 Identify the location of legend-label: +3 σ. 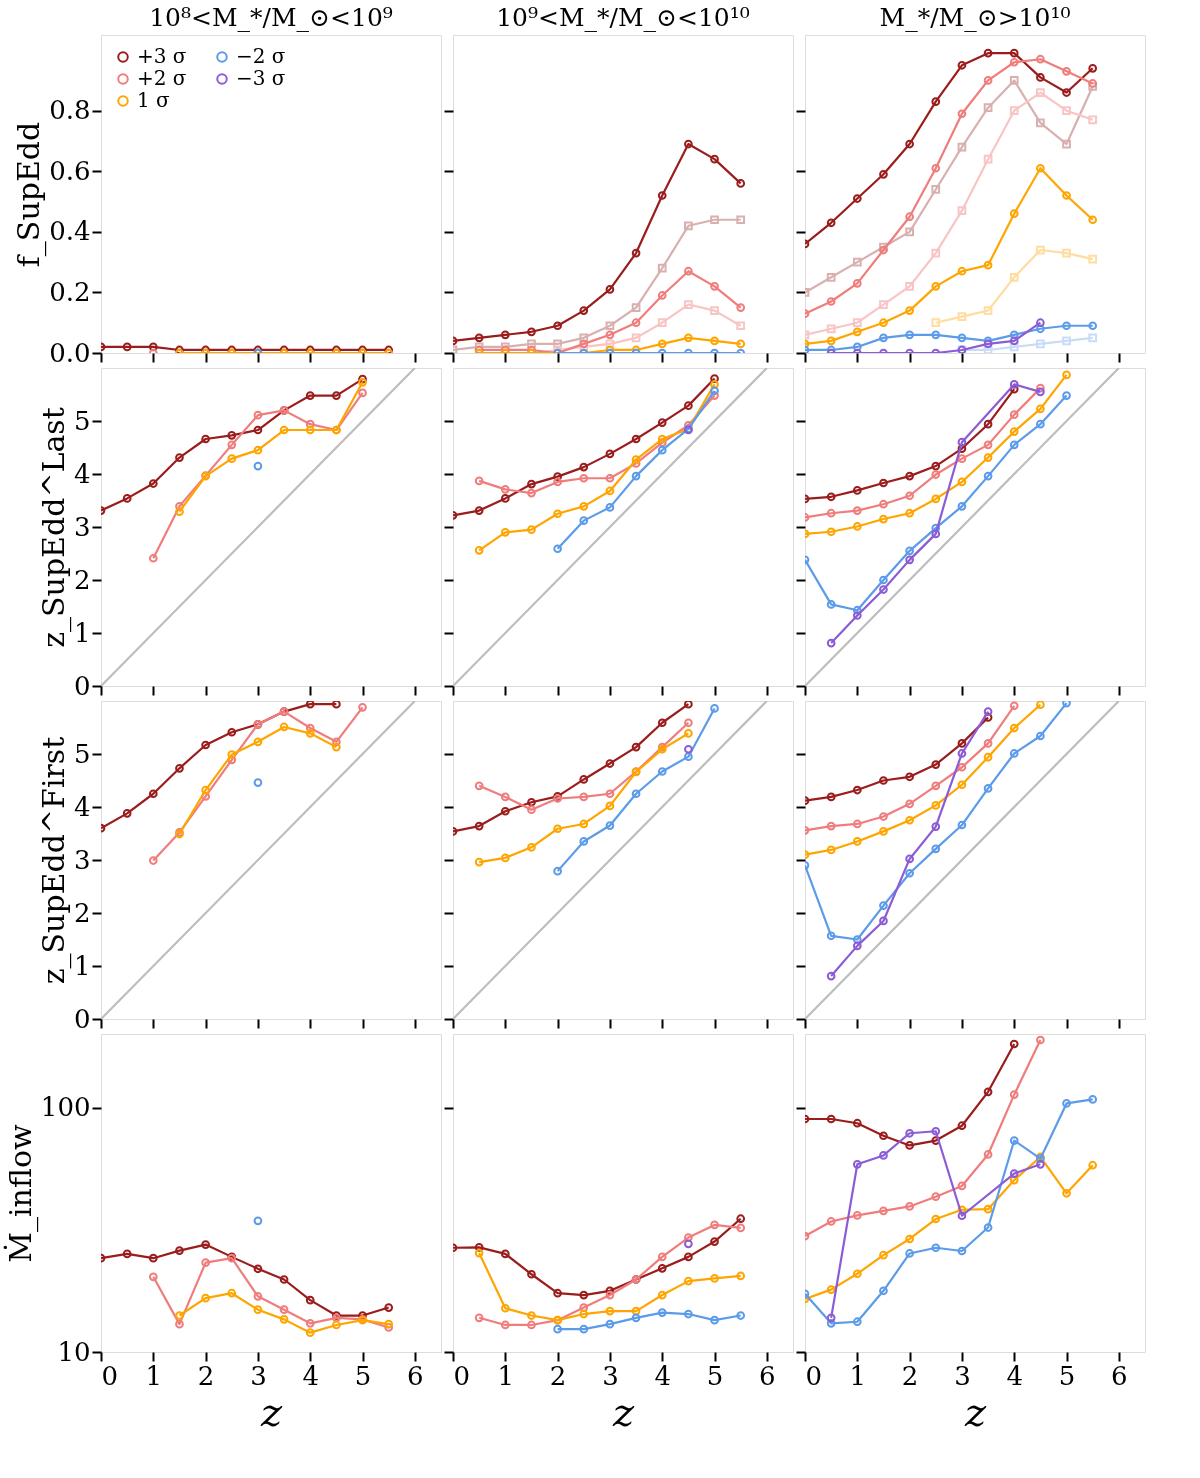
(162, 56).